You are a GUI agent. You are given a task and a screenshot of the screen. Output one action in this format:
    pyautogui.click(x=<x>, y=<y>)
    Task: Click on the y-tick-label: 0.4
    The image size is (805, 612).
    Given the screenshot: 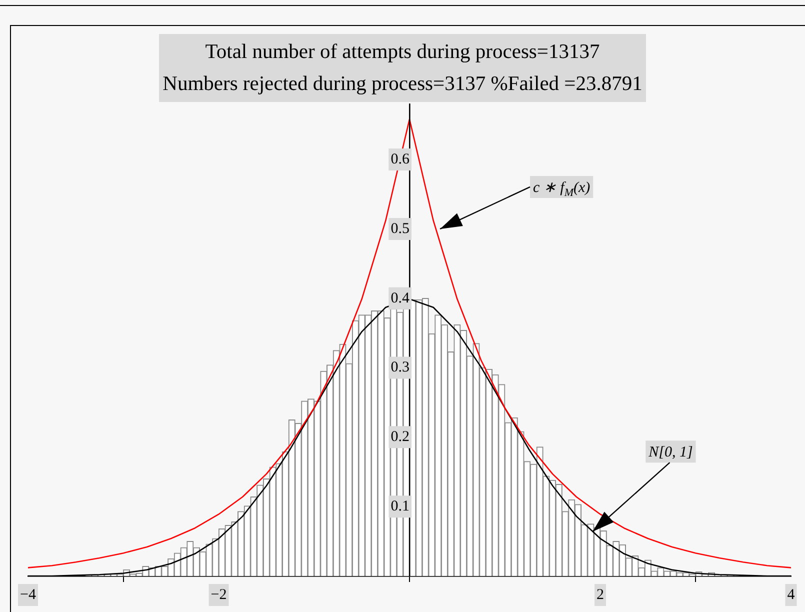 What is the action you would take?
    pyautogui.click(x=400, y=298)
    